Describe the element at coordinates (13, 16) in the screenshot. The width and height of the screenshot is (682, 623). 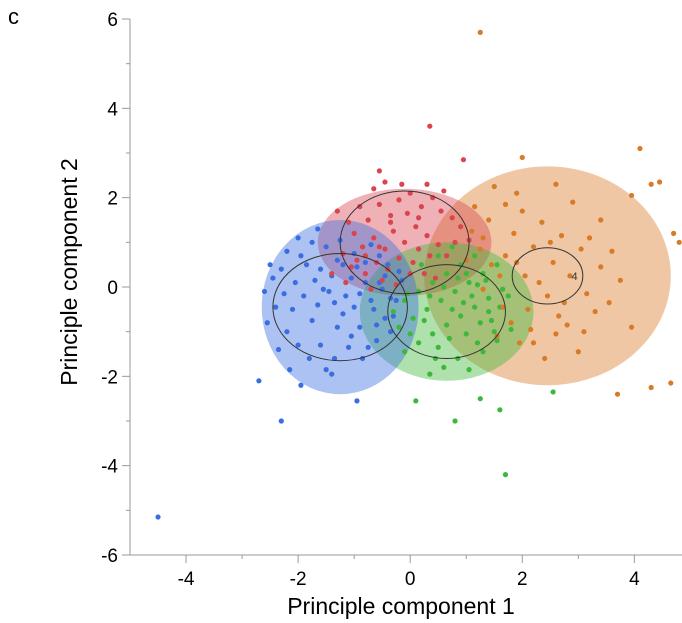
I see `panel-label: c` at that location.